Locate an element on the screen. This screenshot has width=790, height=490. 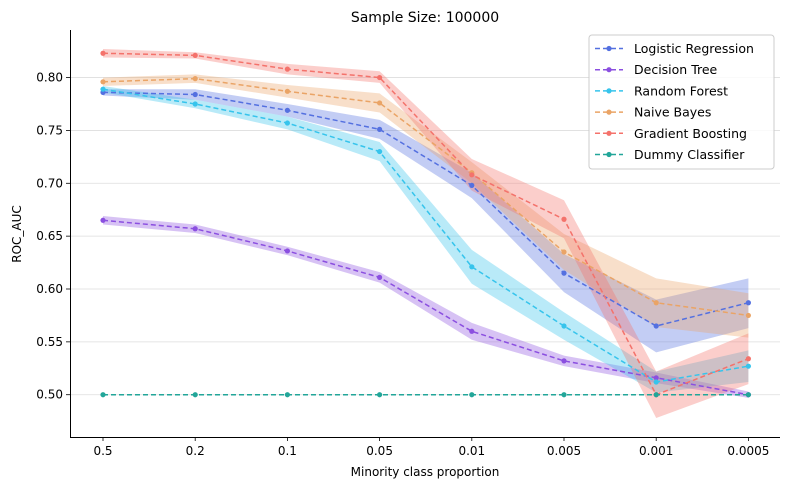
y-tick-label: 0.60 is located at coordinates (49, 289).